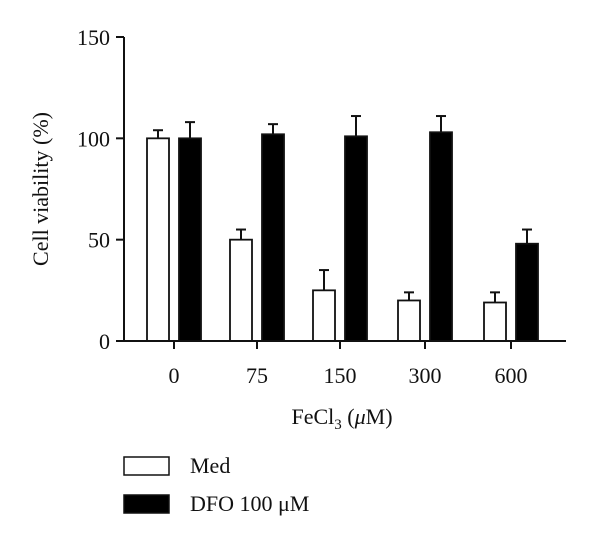 The width and height of the screenshot is (600, 543). Describe the element at coordinates (93, 138) in the screenshot. I see `y-tick-label-100: 100` at that location.